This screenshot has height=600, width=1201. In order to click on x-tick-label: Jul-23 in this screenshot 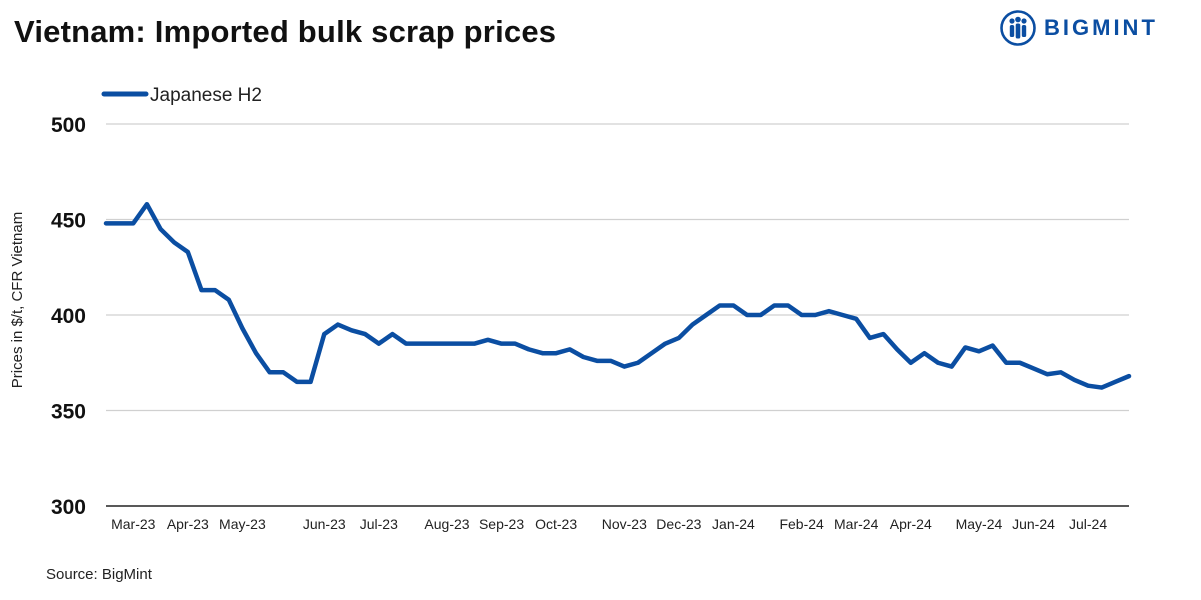, I will do `click(379, 524)`.